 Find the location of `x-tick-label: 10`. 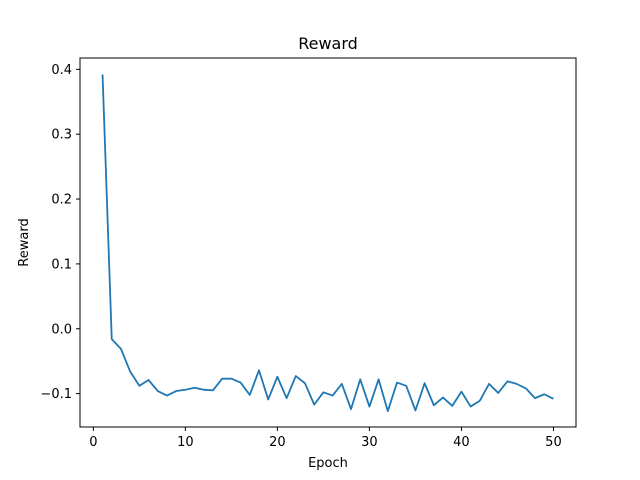

x-tick-label: 10 is located at coordinates (185, 442).